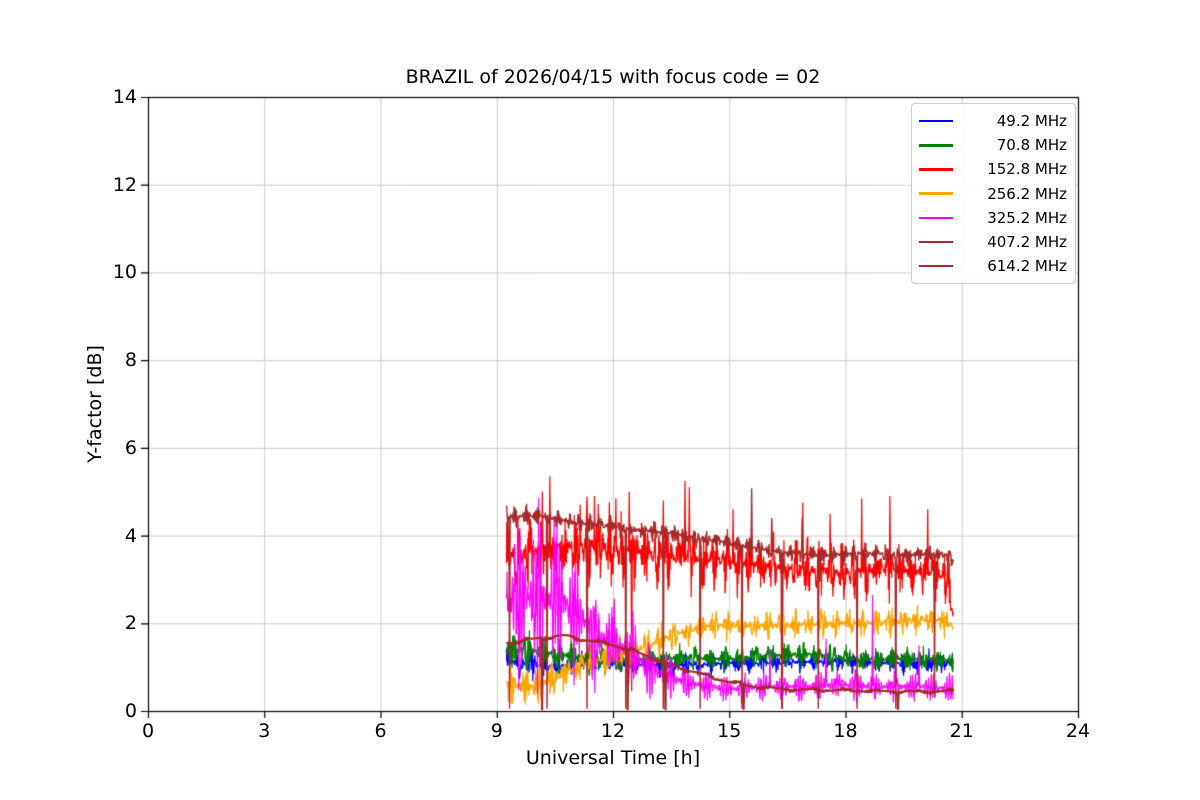 The image size is (1200, 800). What do you see at coordinates (1027, 242) in the screenshot?
I see `legend-label: 407.2 MHz` at bounding box center [1027, 242].